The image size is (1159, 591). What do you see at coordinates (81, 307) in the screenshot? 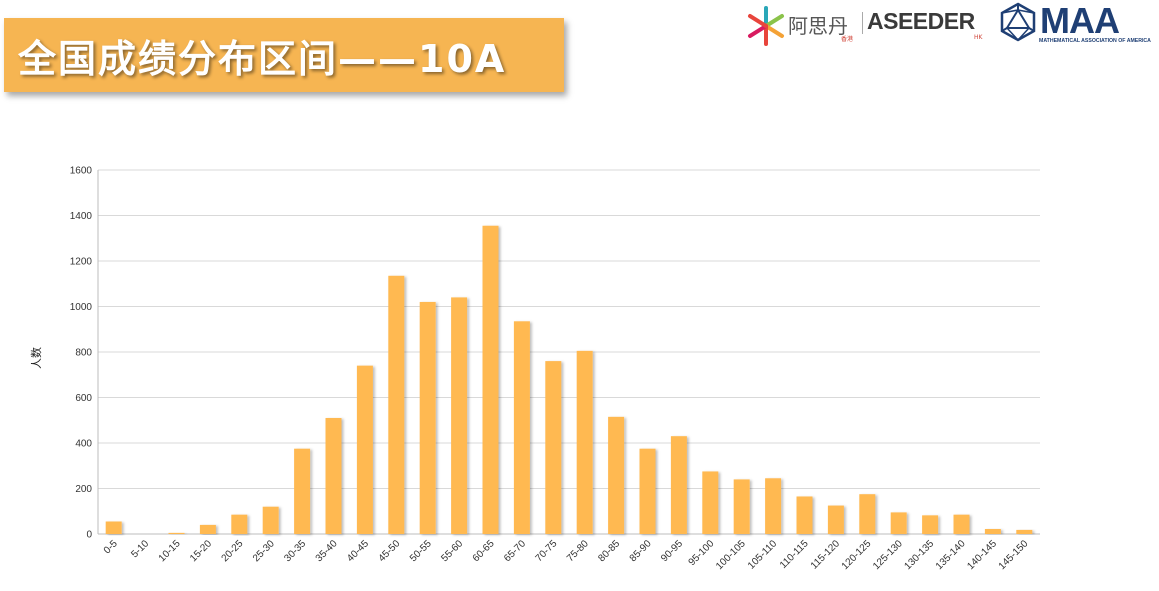
I see `y-tick-label: 1000` at bounding box center [81, 307].